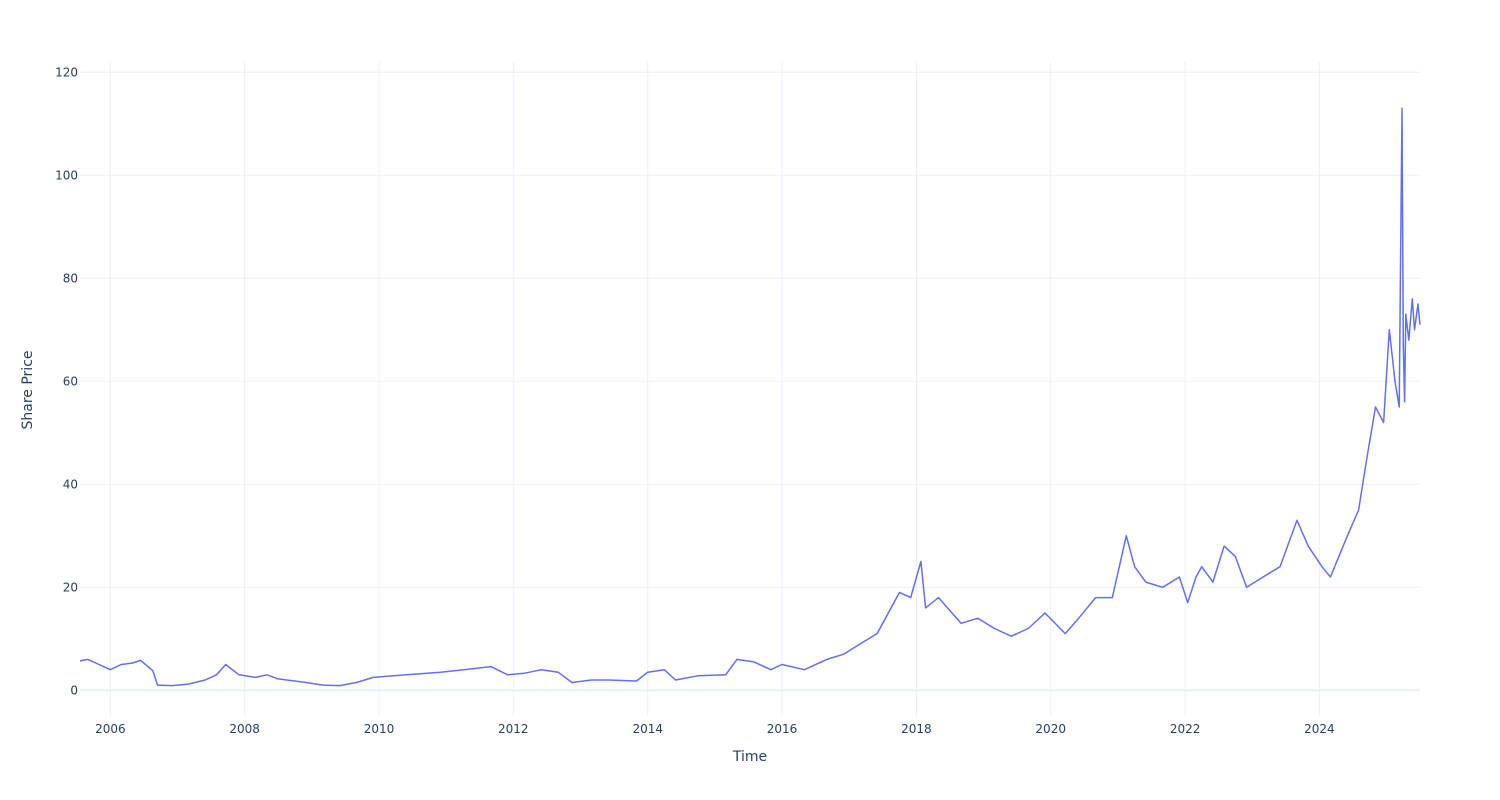 This screenshot has width=1500, height=800. What do you see at coordinates (70, 278) in the screenshot?
I see `y-tick-label: 80` at bounding box center [70, 278].